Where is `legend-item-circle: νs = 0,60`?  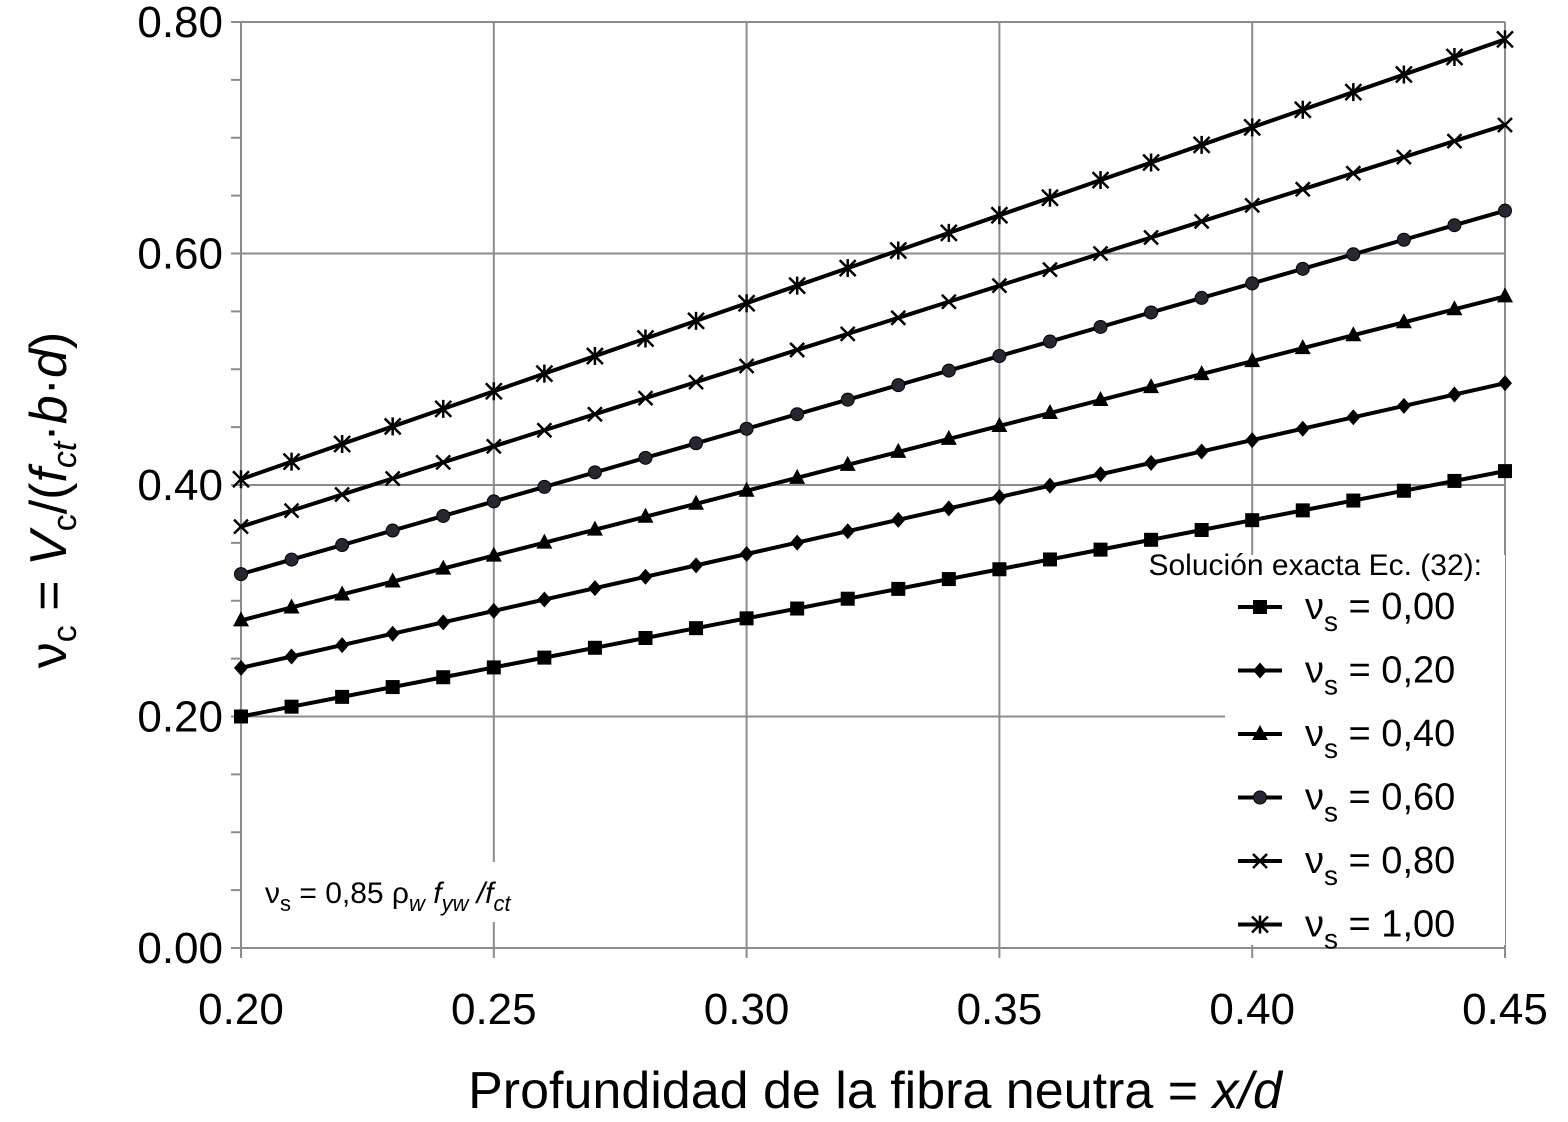
legend-item-circle: νs = 0,60 is located at coordinates (1346, 802).